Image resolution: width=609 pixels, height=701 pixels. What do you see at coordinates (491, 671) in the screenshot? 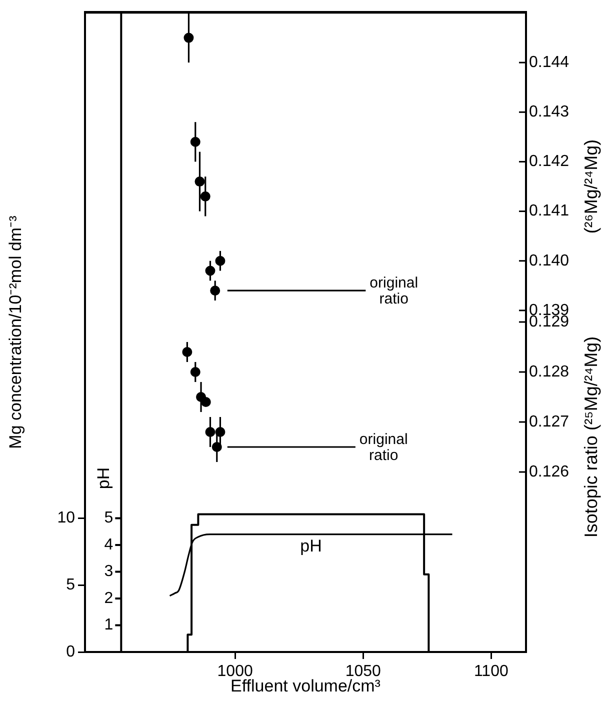
I see `x-tick-label: 1100` at bounding box center [491, 671].